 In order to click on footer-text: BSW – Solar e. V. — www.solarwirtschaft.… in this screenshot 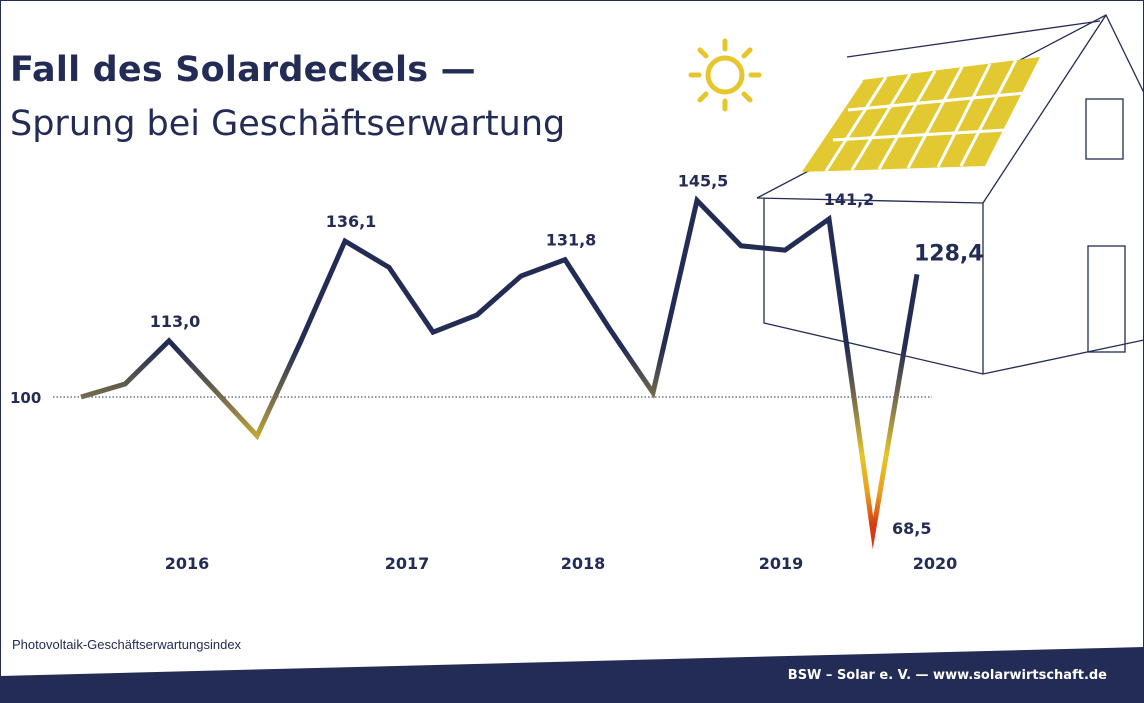, I will do `click(947, 675)`.